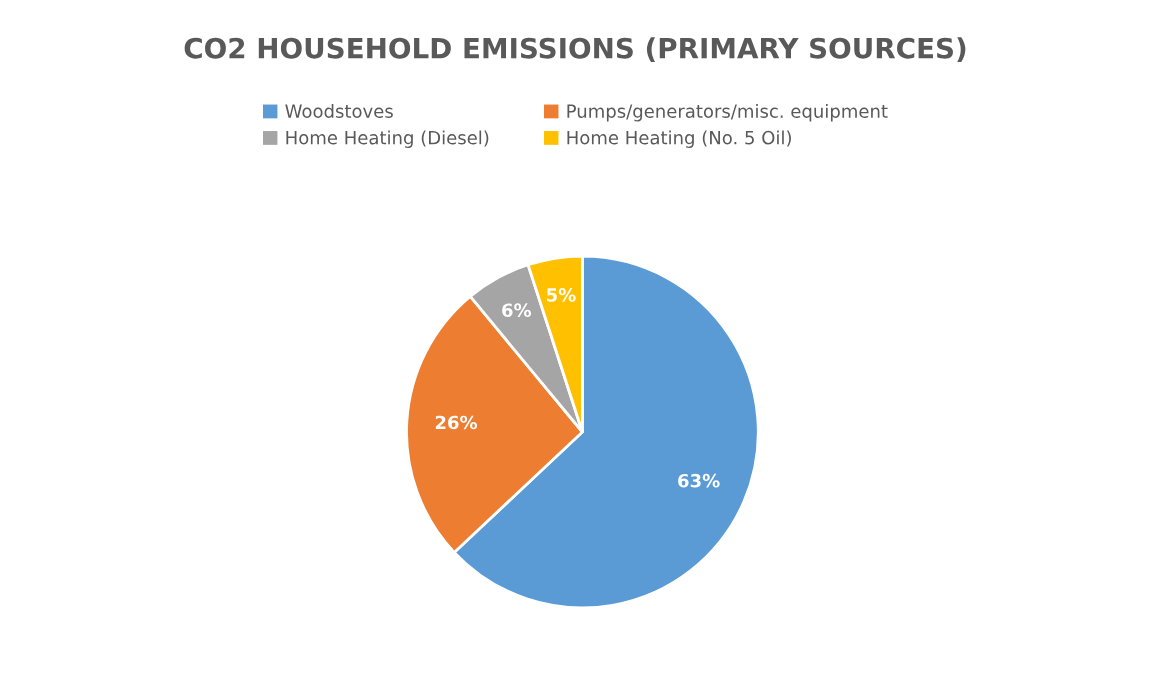 Image resolution: width=1151 pixels, height=675 pixels. I want to click on data-label: 6%, so click(517, 310).